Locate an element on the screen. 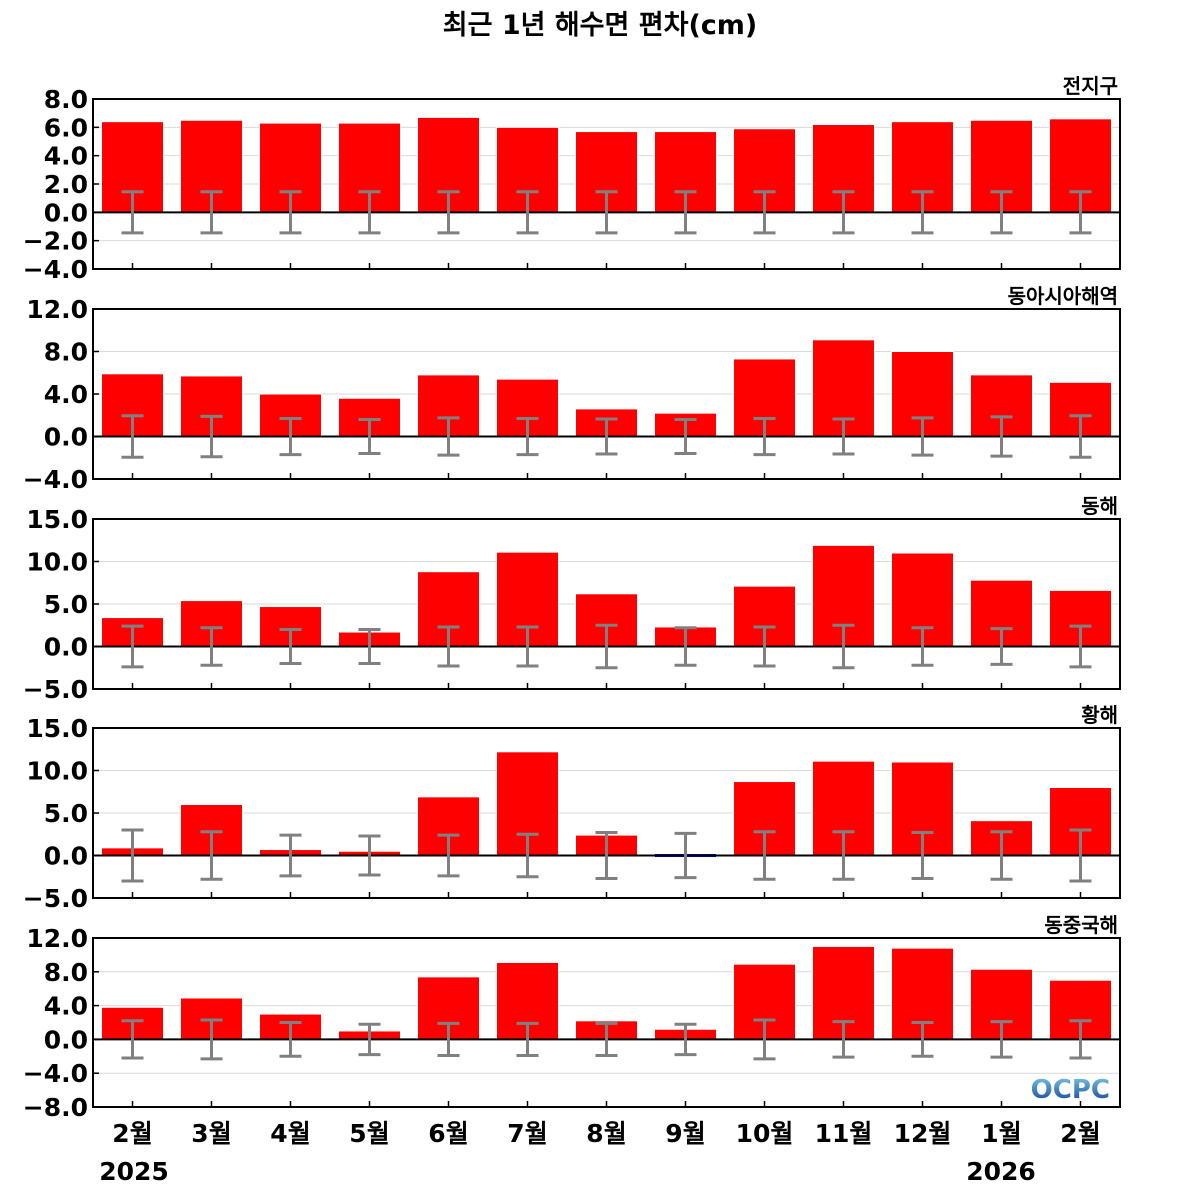 The width and height of the screenshot is (1200, 1200). figure-title: 최근 1년 해수면 편차(cm) is located at coordinates (600, 25).